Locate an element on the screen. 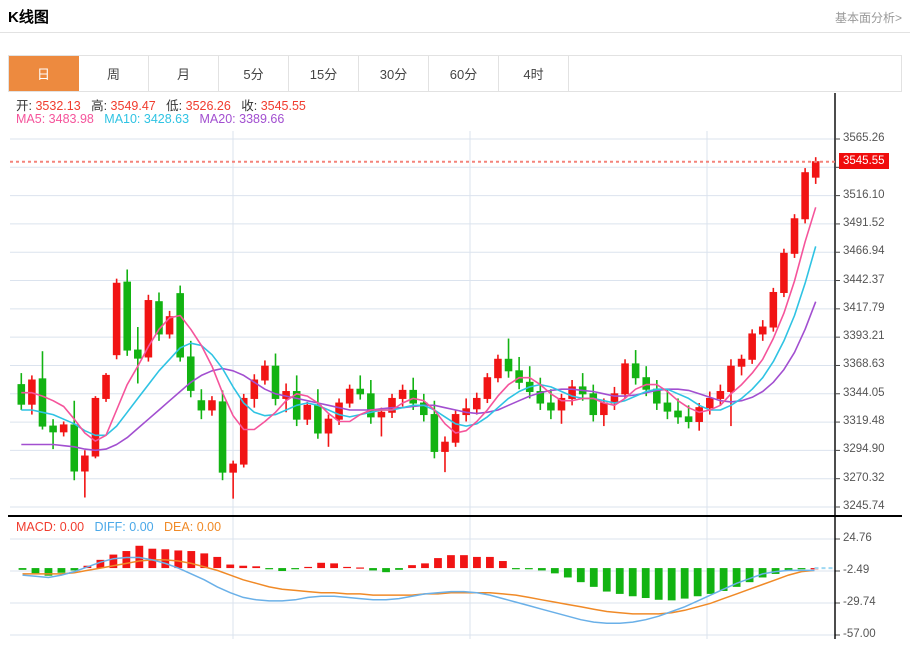 This screenshot has height=646, width=910. tab-0: 日 is located at coordinates (44, 73).